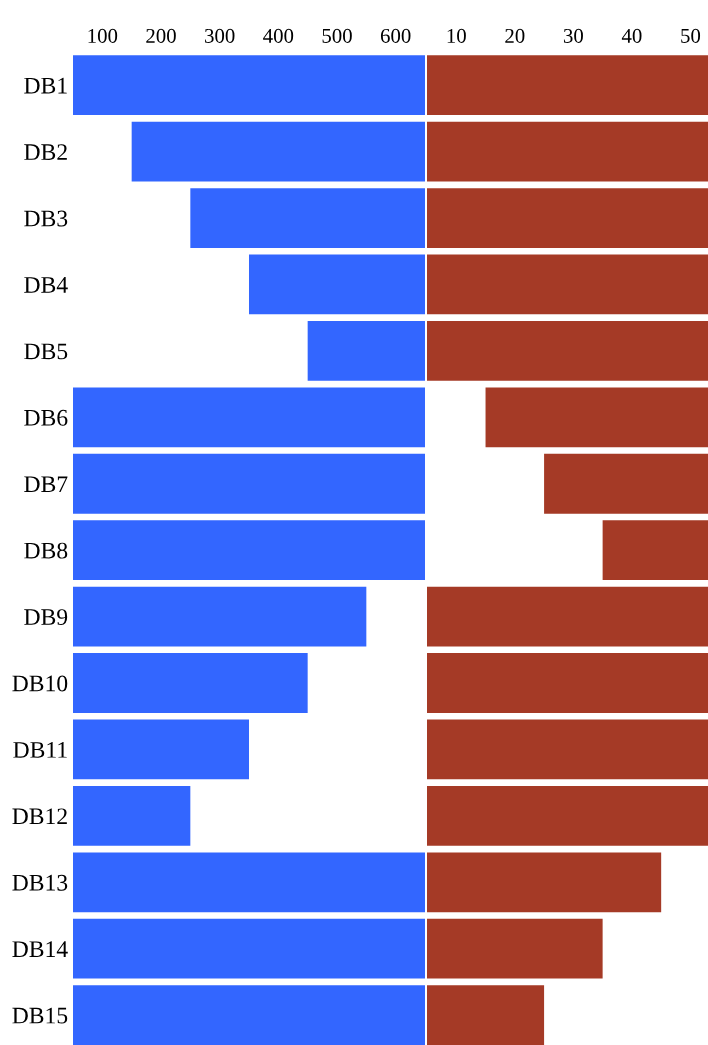 This screenshot has height=1045, width=708. What do you see at coordinates (456, 35) in the screenshot?
I see `x-tick-label: 10` at bounding box center [456, 35].